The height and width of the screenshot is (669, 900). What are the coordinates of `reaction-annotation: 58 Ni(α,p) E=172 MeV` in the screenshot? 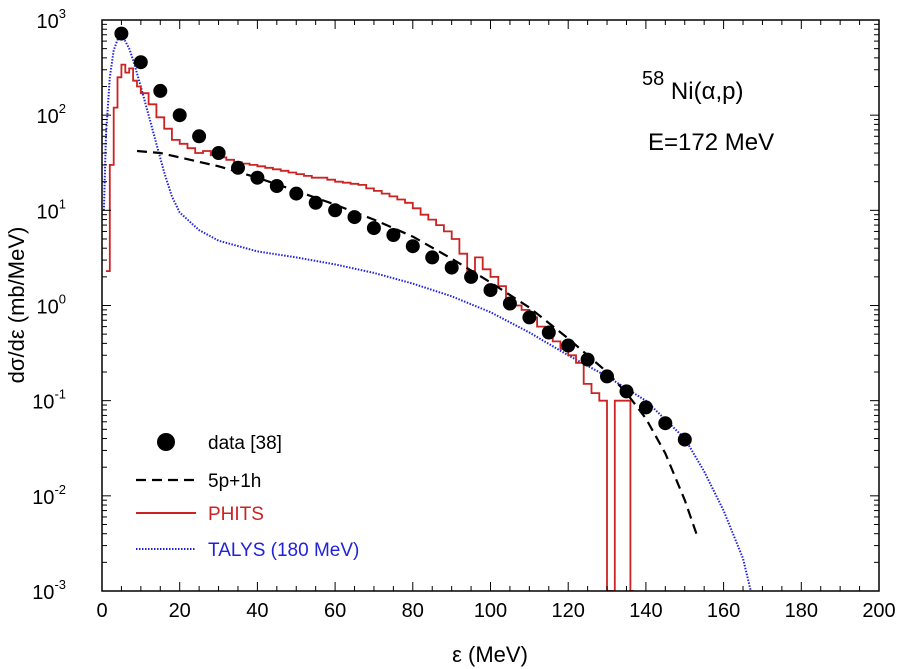 It's located at (708, 110).